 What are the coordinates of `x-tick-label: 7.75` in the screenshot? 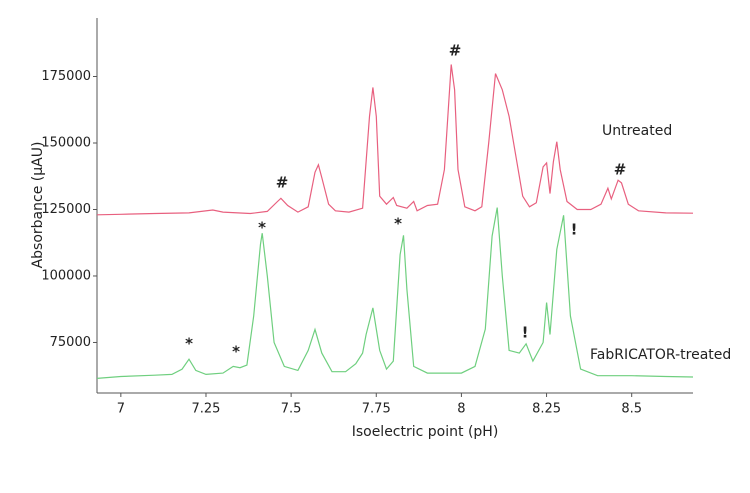 It's located at (376, 409).